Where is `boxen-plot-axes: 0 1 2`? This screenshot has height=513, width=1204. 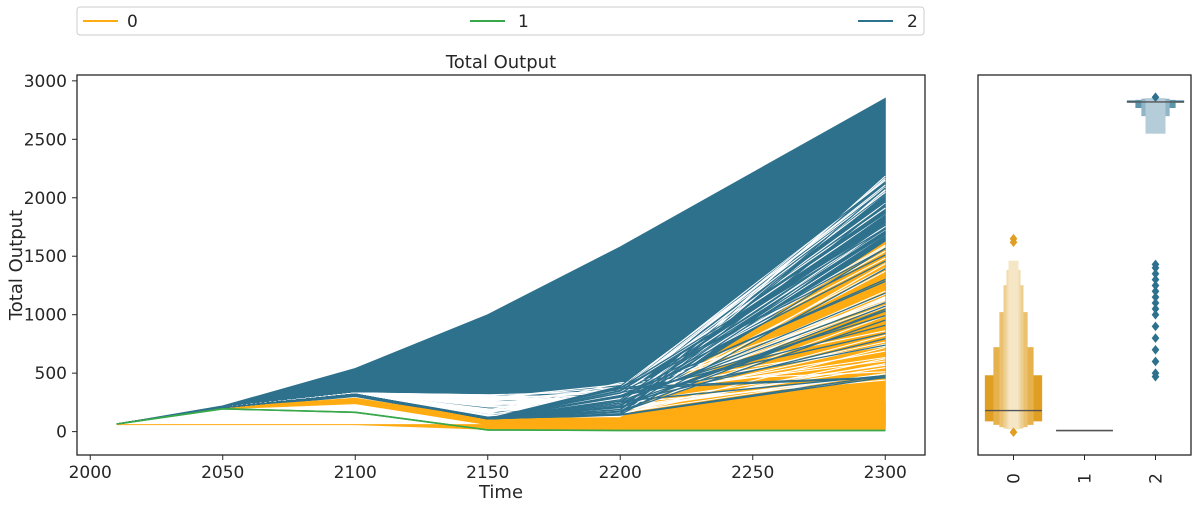 boxen-plot-axes: 0 1 2 is located at coordinates (1086, 469).